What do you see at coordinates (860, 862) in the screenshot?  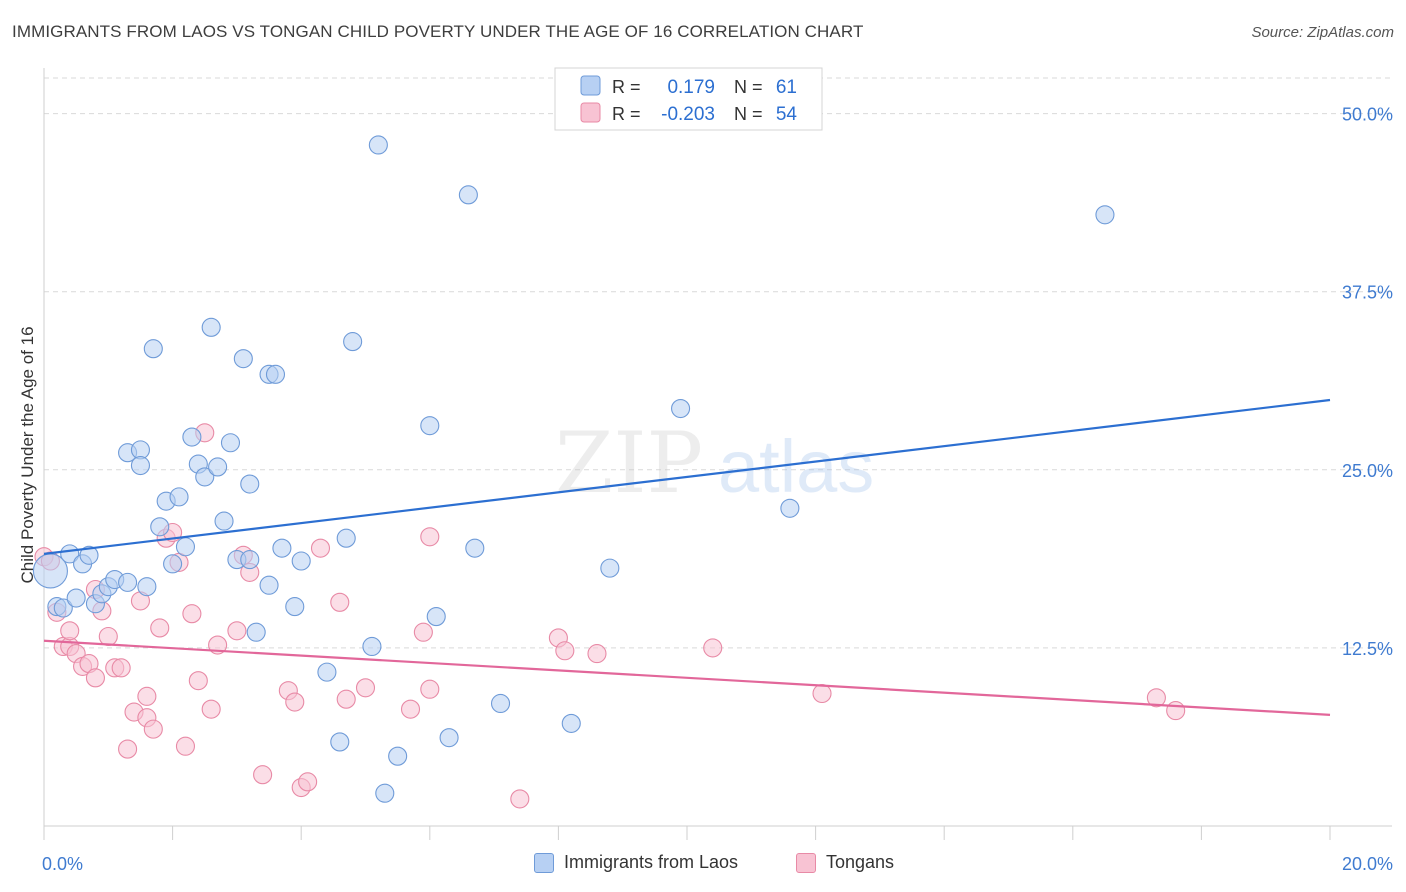 I see `bottom-legend-label-tongans: Tongans` at bounding box center [860, 862].